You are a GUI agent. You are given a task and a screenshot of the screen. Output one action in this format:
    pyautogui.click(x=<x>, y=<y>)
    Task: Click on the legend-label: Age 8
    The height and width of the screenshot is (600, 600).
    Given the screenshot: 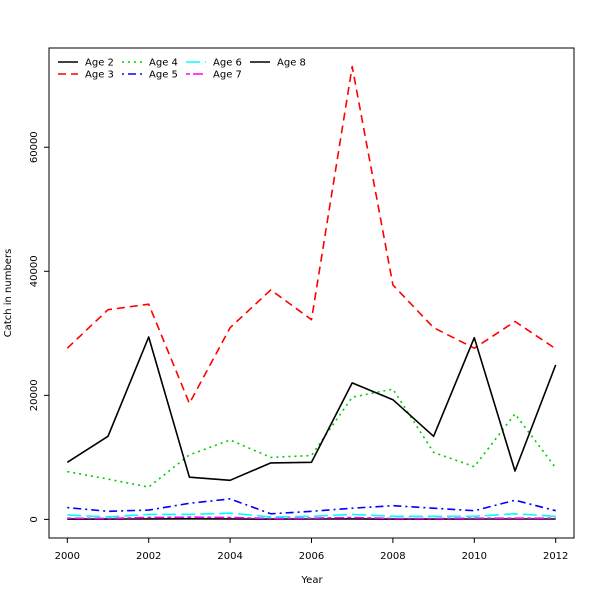 What is the action you would take?
    pyautogui.click(x=291, y=63)
    